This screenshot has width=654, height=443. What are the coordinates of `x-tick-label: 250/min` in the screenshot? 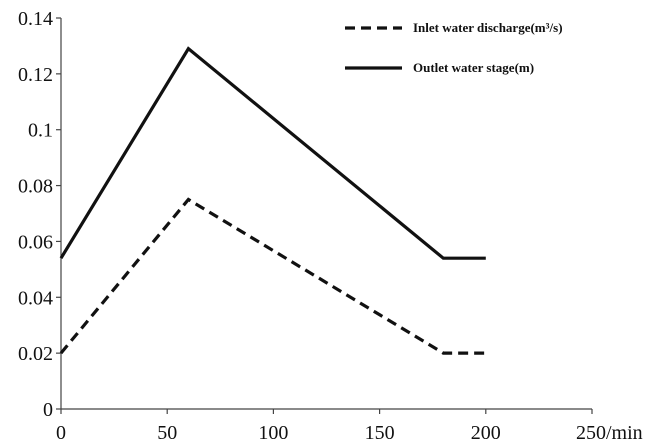 It's located at (609, 432).